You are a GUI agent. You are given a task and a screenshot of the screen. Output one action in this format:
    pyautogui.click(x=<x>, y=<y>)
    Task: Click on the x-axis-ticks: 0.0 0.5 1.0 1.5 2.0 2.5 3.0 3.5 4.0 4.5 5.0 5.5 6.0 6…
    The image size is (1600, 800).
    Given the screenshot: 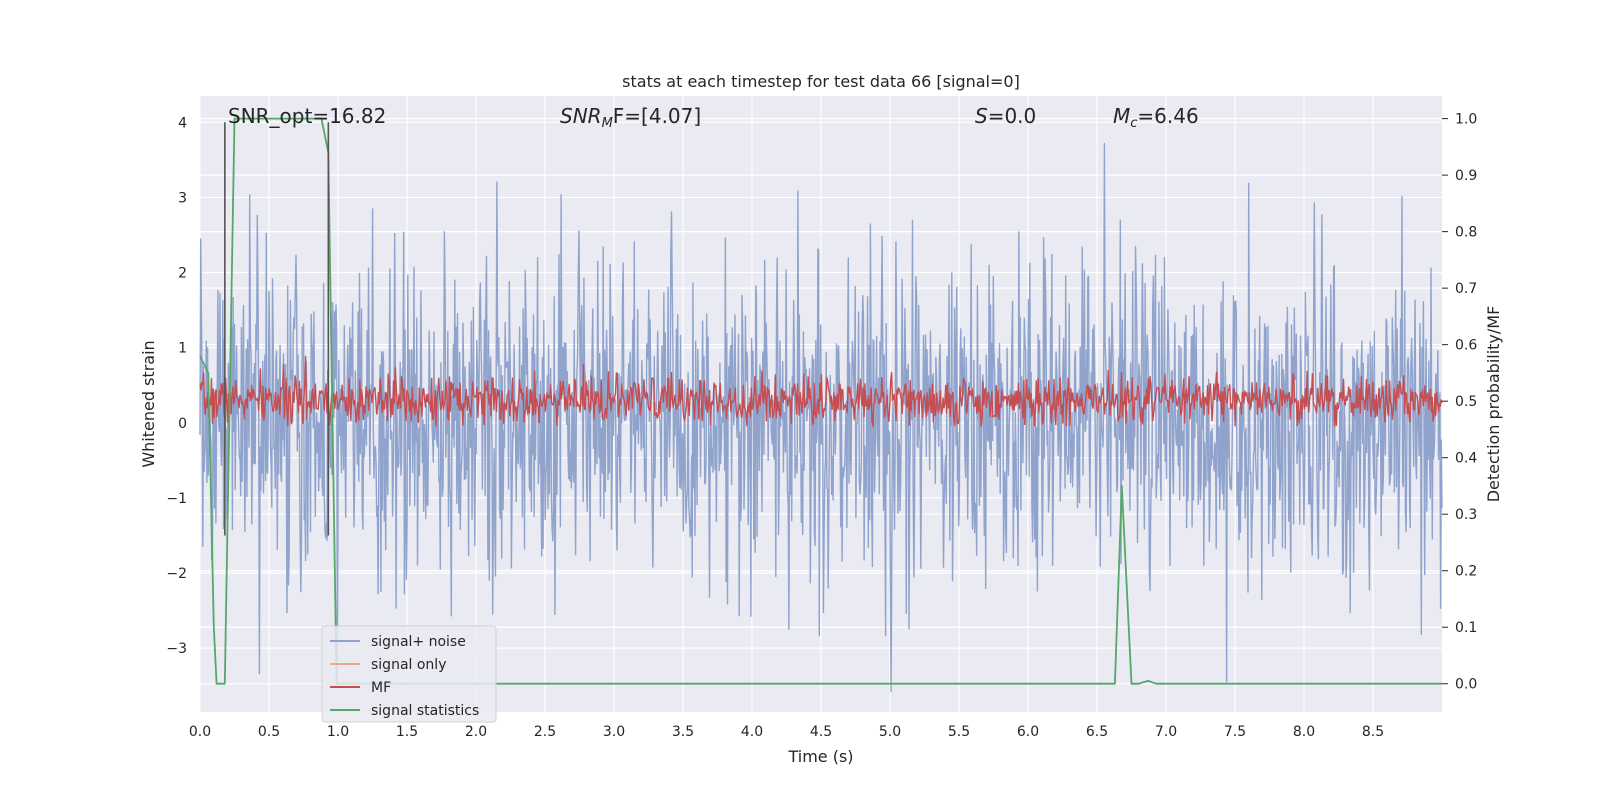 What is the action you would take?
    pyautogui.click(x=786, y=732)
    